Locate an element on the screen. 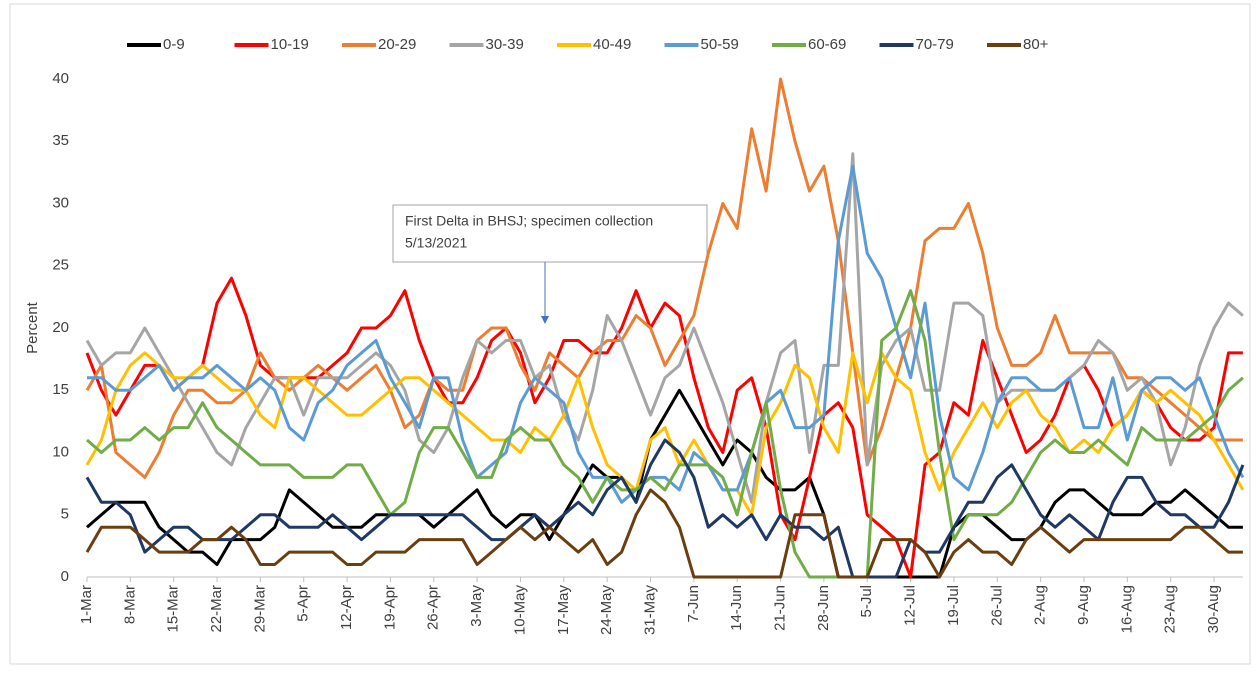 This screenshot has width=1259, height=673. y-tick-label: 35 is located at coordinates (60, 140).